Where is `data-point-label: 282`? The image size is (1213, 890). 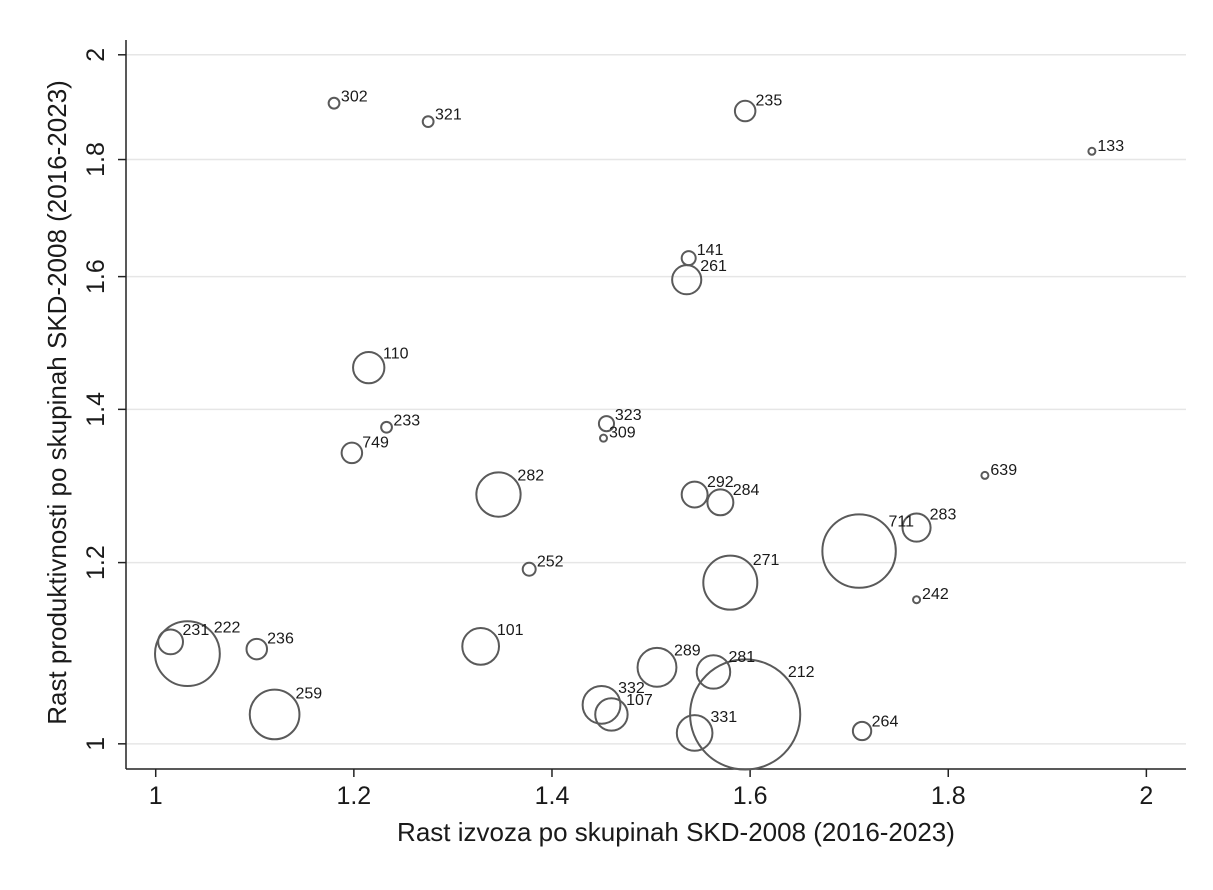
data-point-label: 282 is located at coordinates (530, 476).